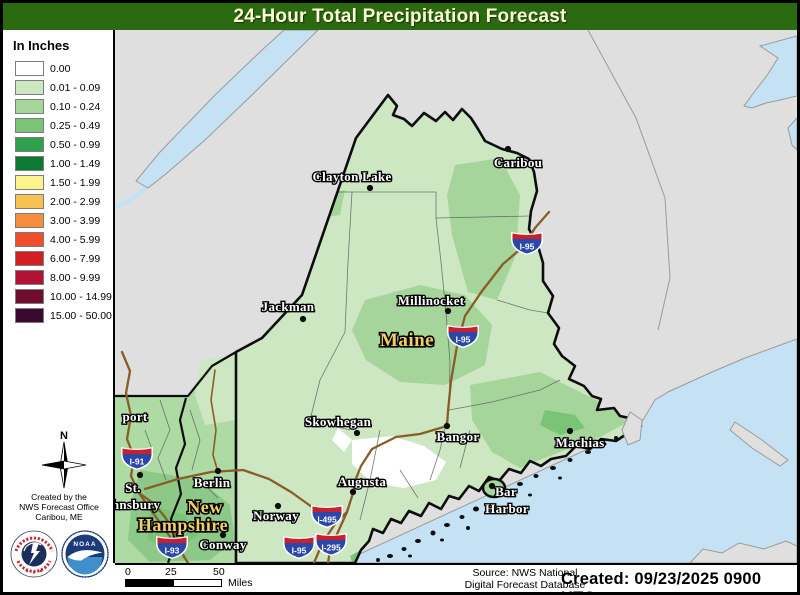 The width and height of the screenshot is (800, 595). I want to click on river-tail, so click(131, 198).